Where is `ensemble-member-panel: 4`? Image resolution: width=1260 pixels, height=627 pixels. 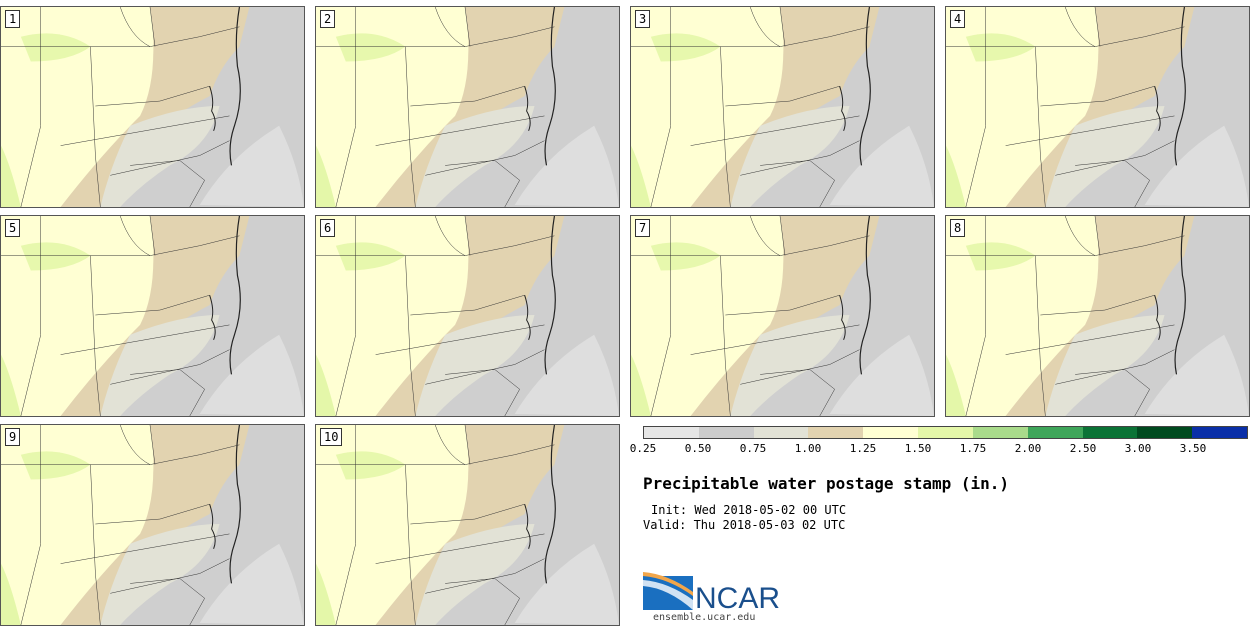 ensemble-member-panel: 4 is located at coordinates (1097, 107).